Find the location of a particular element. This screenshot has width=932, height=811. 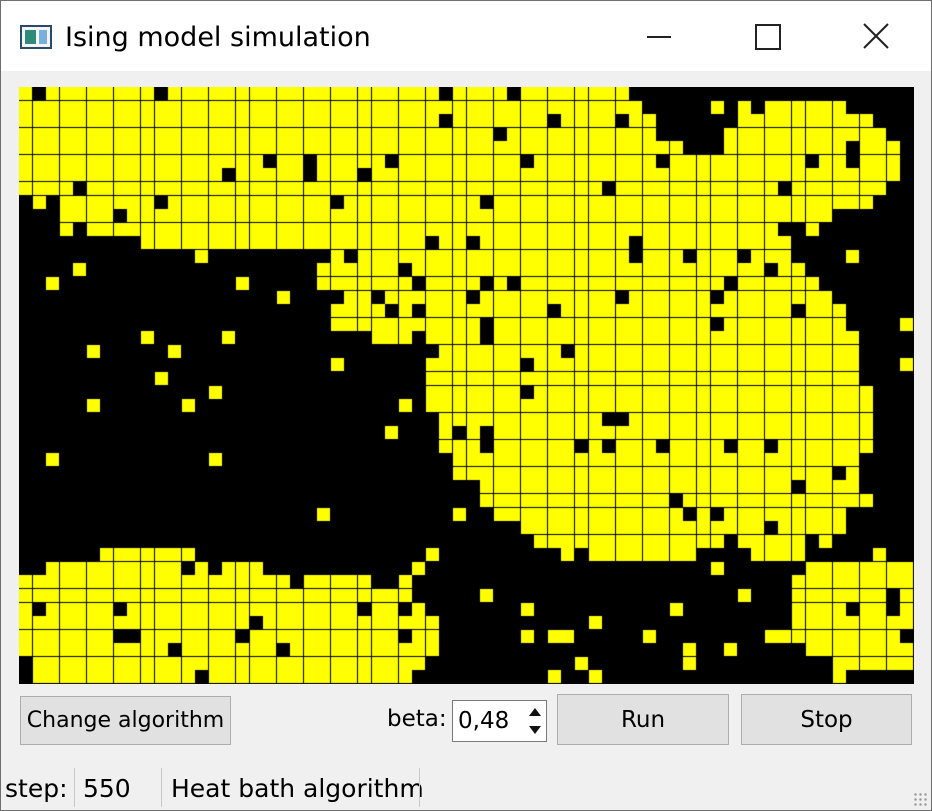

step-value: 550 is located at coordinates (107, 788).